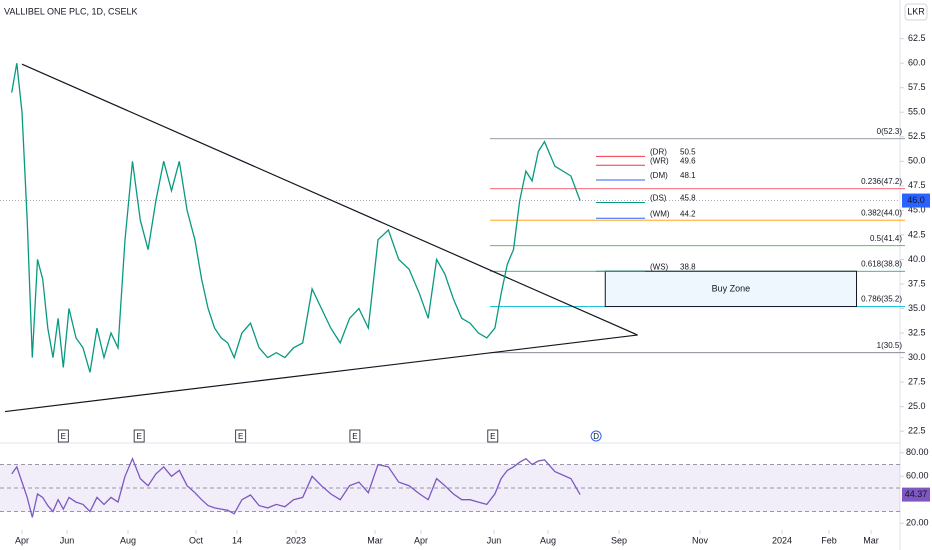 This screenshot has width=932, height=550. I want to click on fib-label: 0.236(47.2), so click(881, 181).